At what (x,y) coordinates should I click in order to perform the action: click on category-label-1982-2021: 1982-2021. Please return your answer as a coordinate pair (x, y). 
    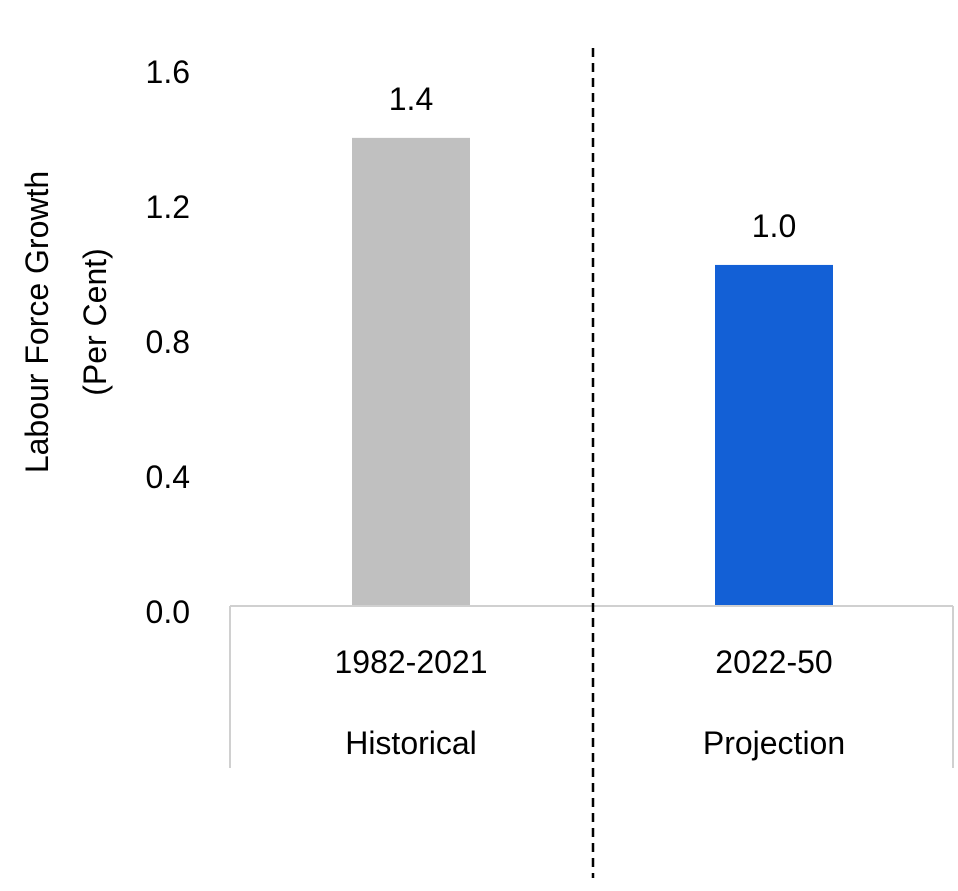
    Looking at the image, I should click on (410, 662).